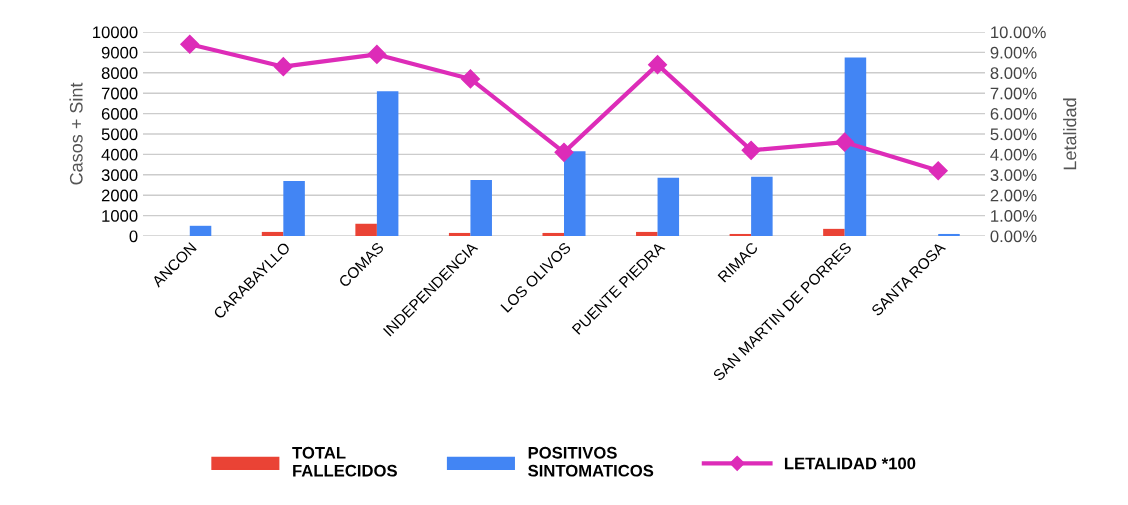 The height and width of the screenshot is (505, 1128). Describe the element at coordinates (119, 52) in the screenshot. I see `y-tick-label: 9000` at that location.